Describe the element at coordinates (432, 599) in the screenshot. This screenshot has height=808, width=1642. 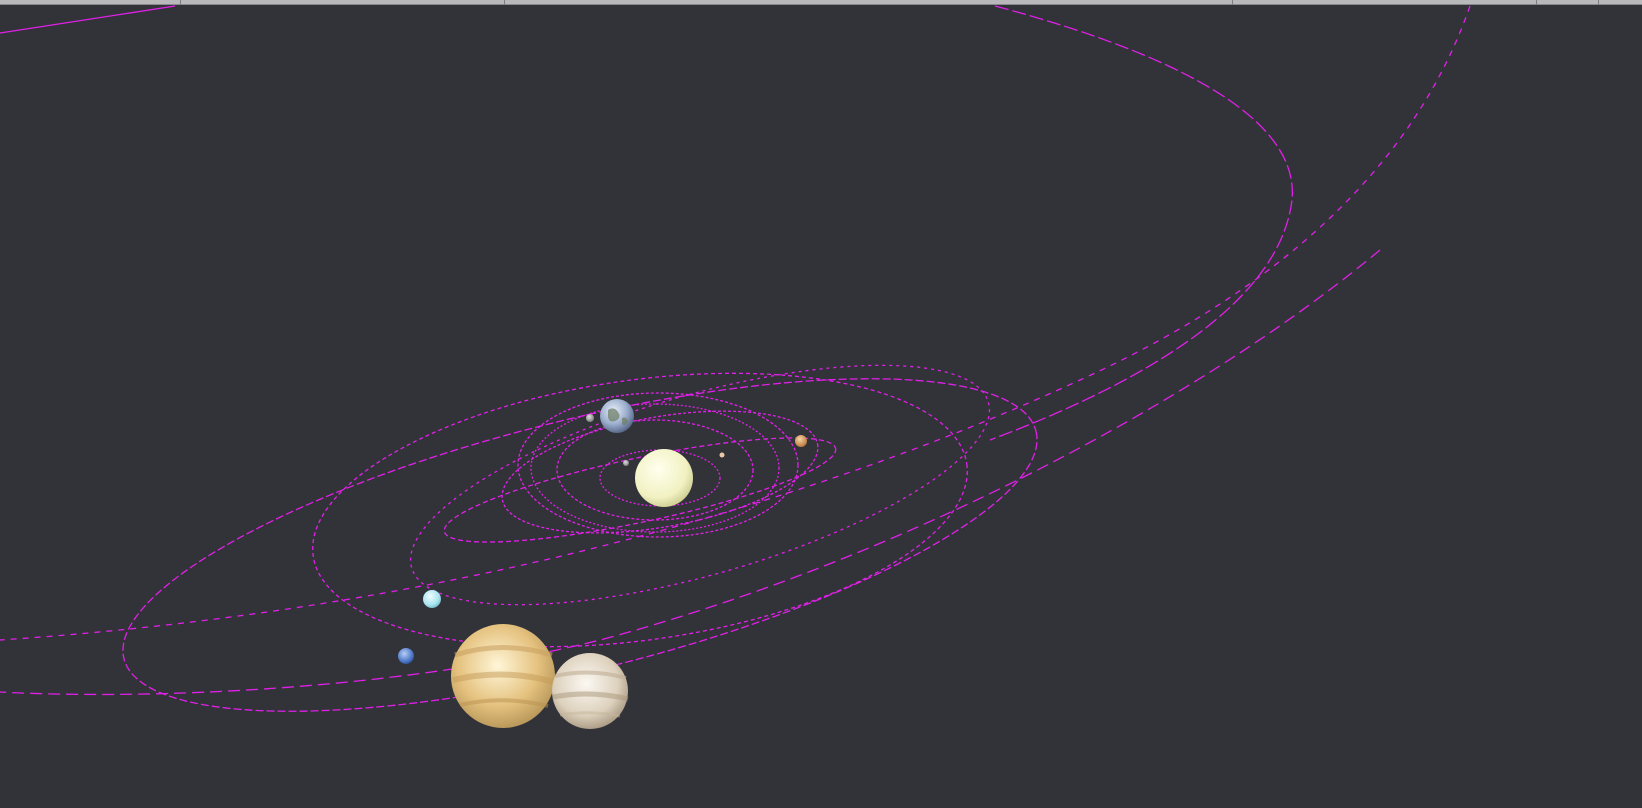
I see `uranus` at that location.